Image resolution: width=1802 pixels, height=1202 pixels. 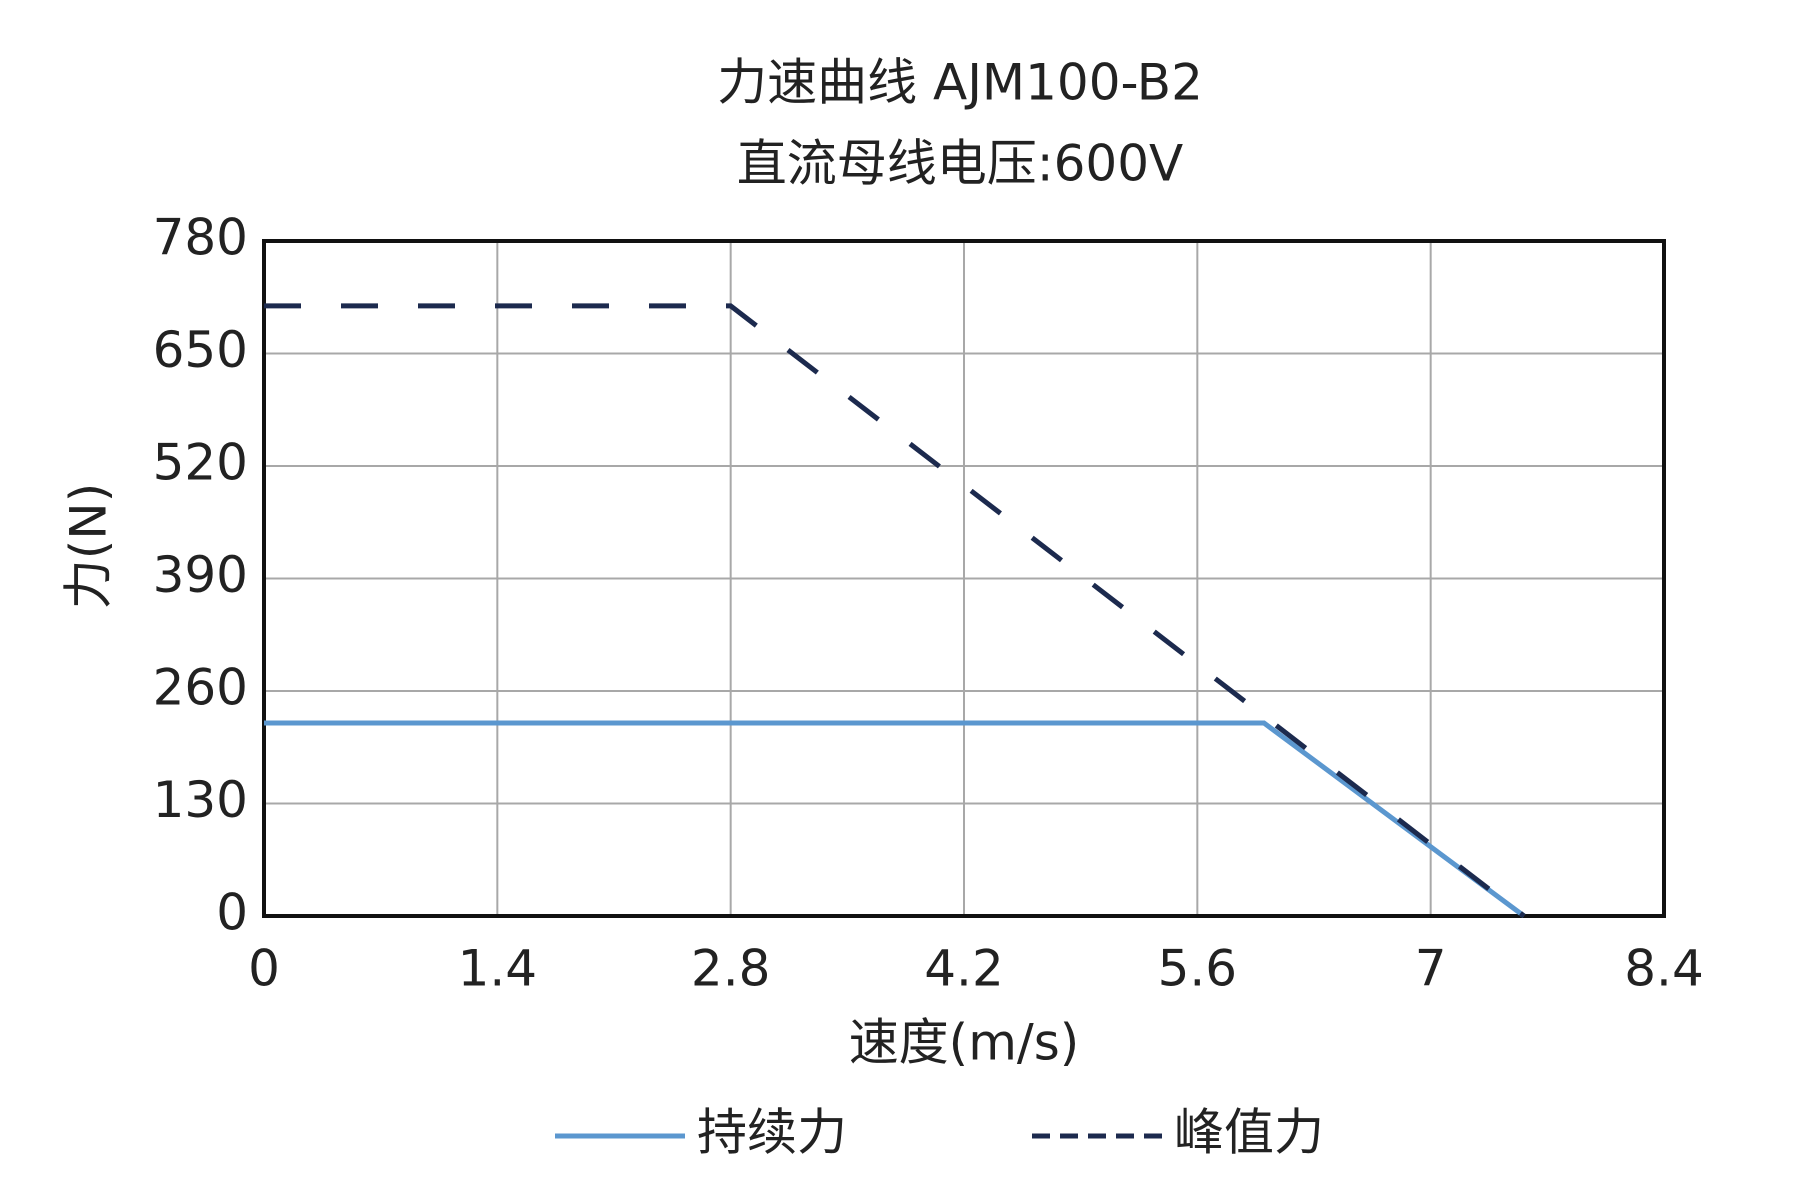 I want to click on y-tick-label: 390, so click(x=200, y=575).